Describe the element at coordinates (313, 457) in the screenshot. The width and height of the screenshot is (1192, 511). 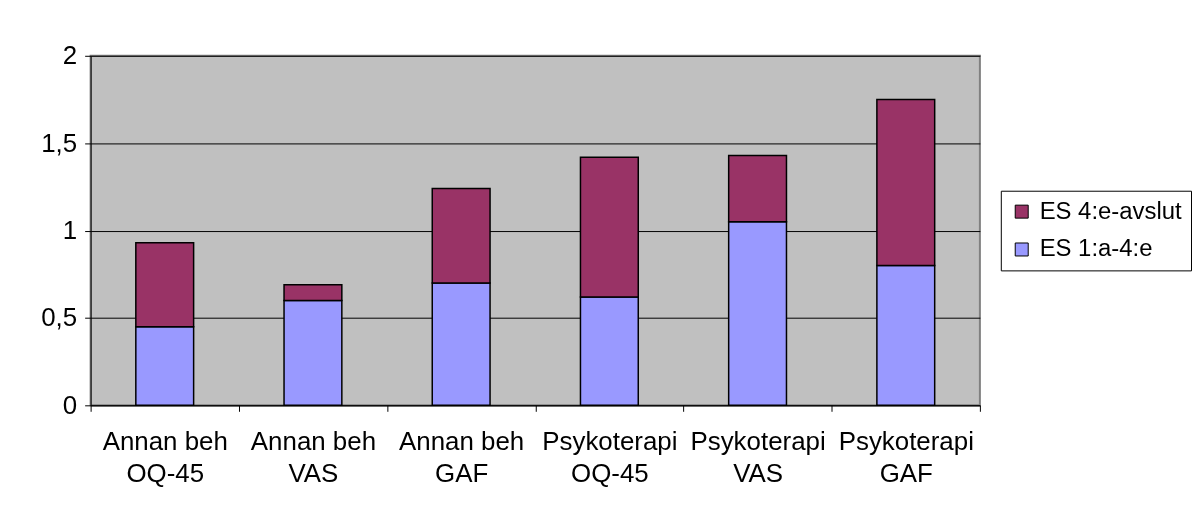
I see `x-tick-label: Annan beh VAS` at that location.